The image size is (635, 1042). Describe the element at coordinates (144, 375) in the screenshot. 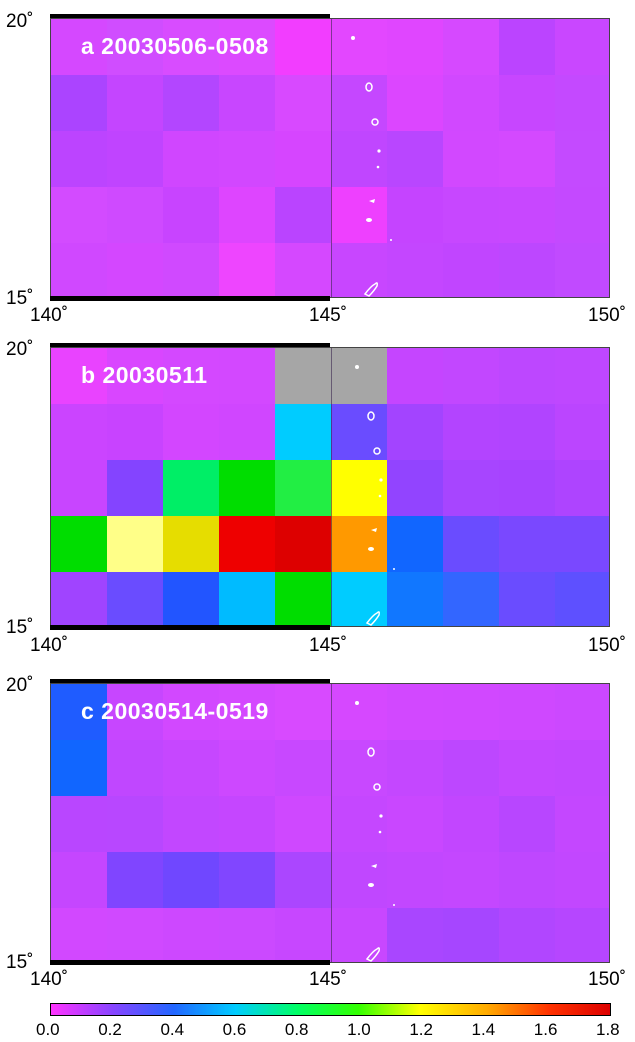

I see `panel-label: b 20030511` at that location.